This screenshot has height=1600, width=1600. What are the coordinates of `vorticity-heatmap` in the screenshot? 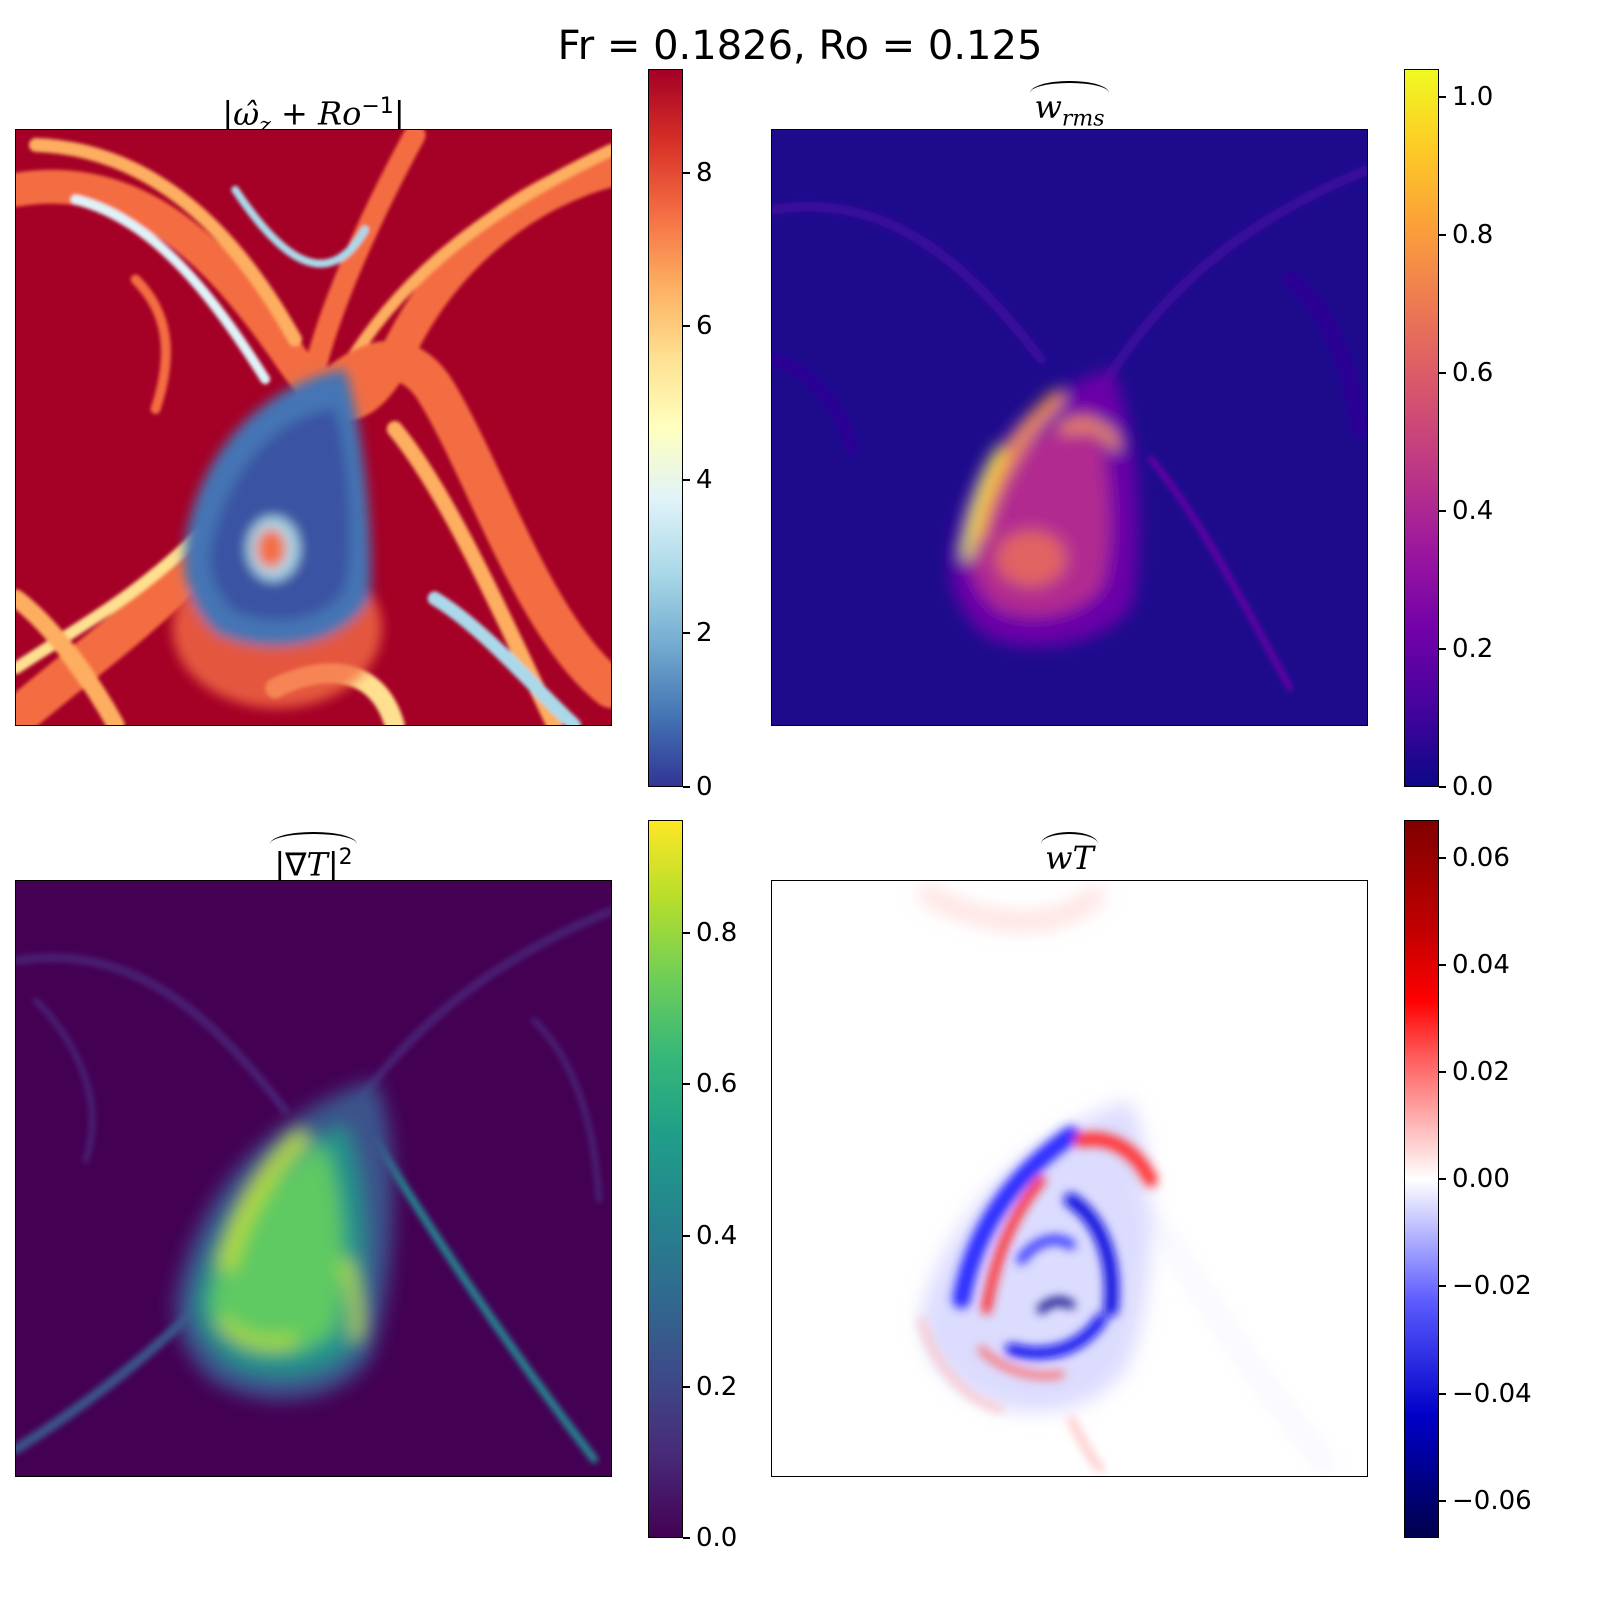 It's located at (313, 427).